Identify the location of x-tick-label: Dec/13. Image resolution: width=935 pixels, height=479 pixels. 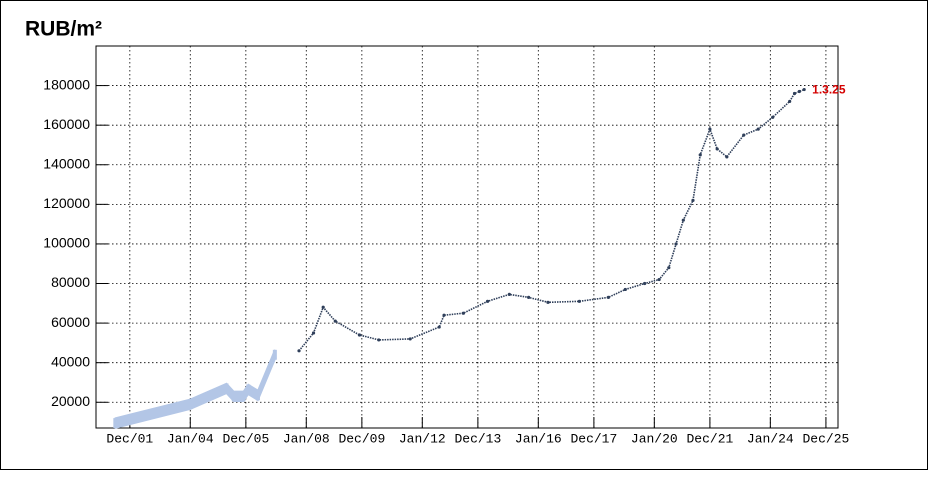
(477, 438).